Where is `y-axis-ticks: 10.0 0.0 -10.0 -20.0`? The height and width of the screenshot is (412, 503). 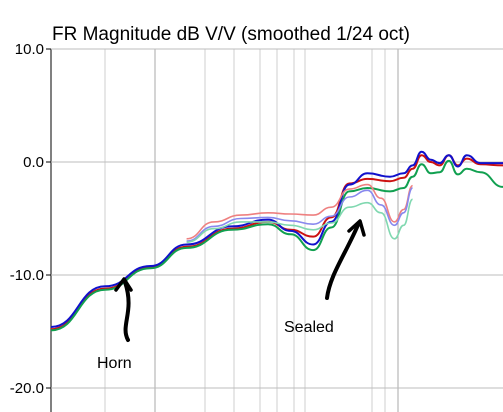
y-axis-ticks: 10.0 0.0 -10.0 -20.0 is located at coordinates (30, 219).